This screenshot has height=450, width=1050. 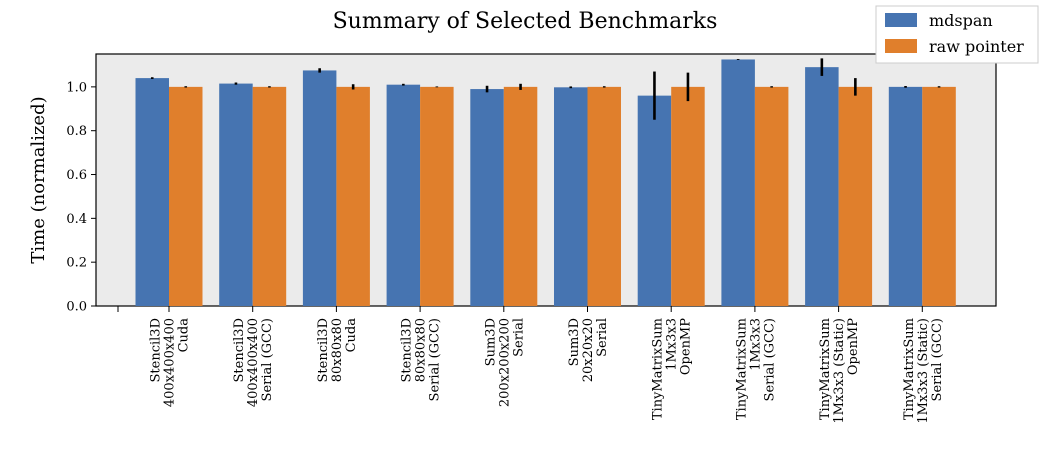 I want to click on y-tick-label: 0.0, so click(x=76, y=307).